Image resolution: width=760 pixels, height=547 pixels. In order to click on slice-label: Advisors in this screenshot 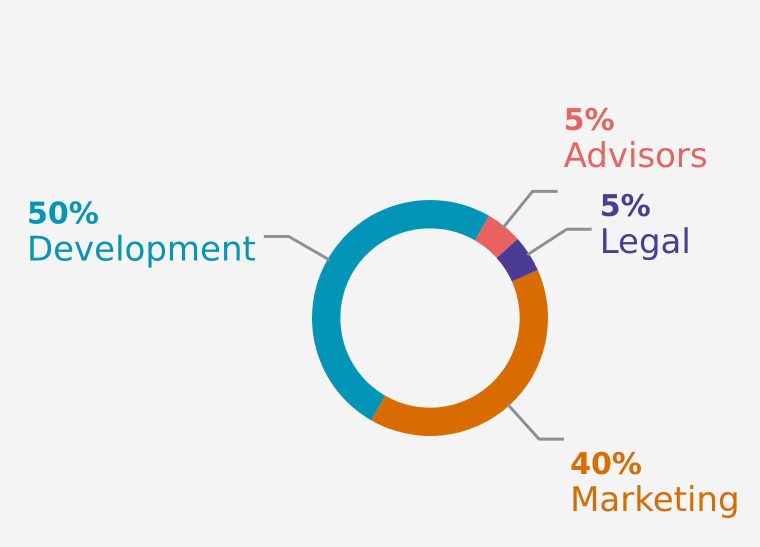, I will do `click(636, 156)`.